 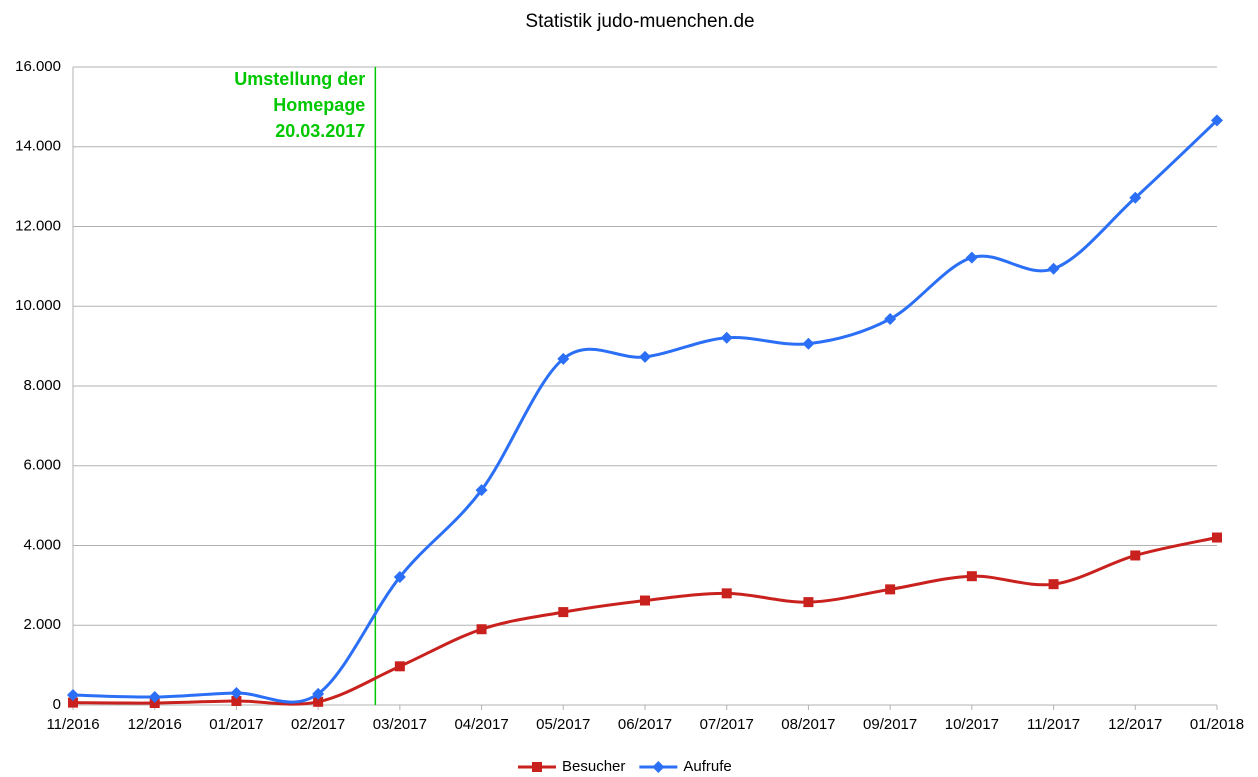 I want to click on x-tick-label: 01/2017, so click(x=236, y=724).